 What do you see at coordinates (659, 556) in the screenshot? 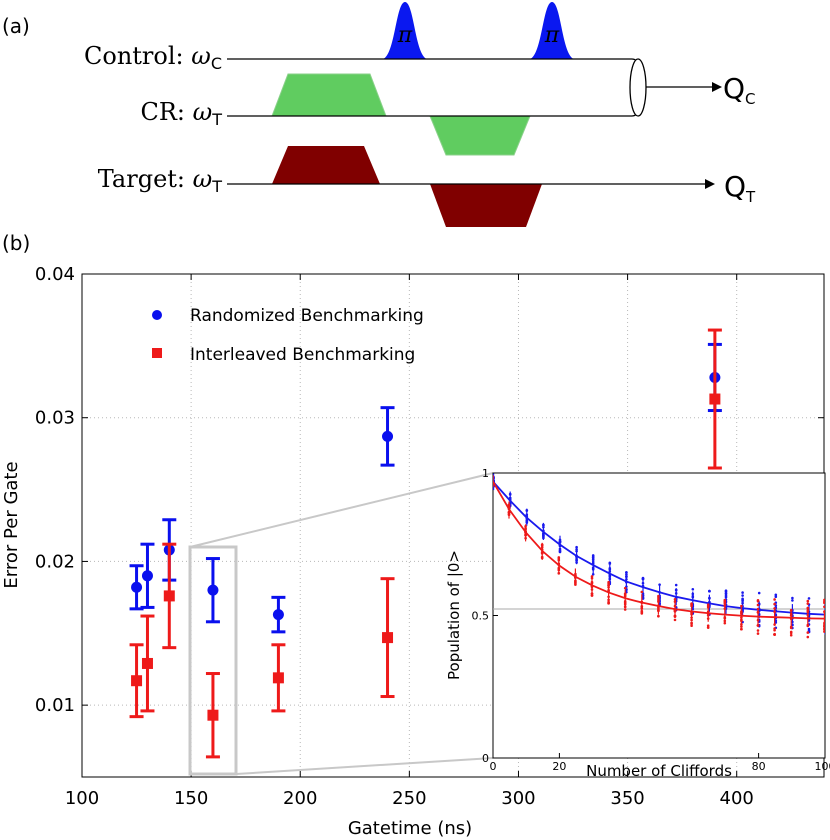
I see `inset-data` at bounding box center [659, 556].